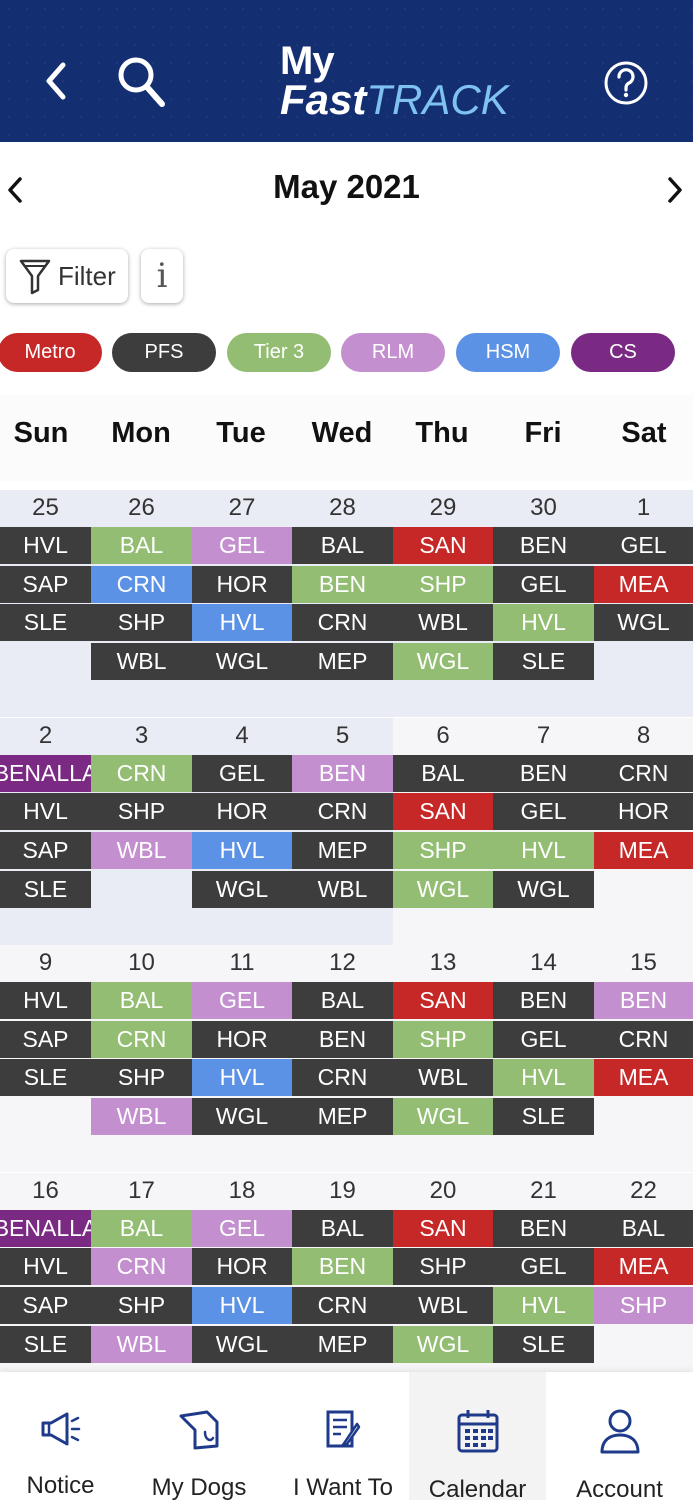  I want to click on calendar-day-cell: 17 BAL CRN SHP WBL, so click(141, 1272).